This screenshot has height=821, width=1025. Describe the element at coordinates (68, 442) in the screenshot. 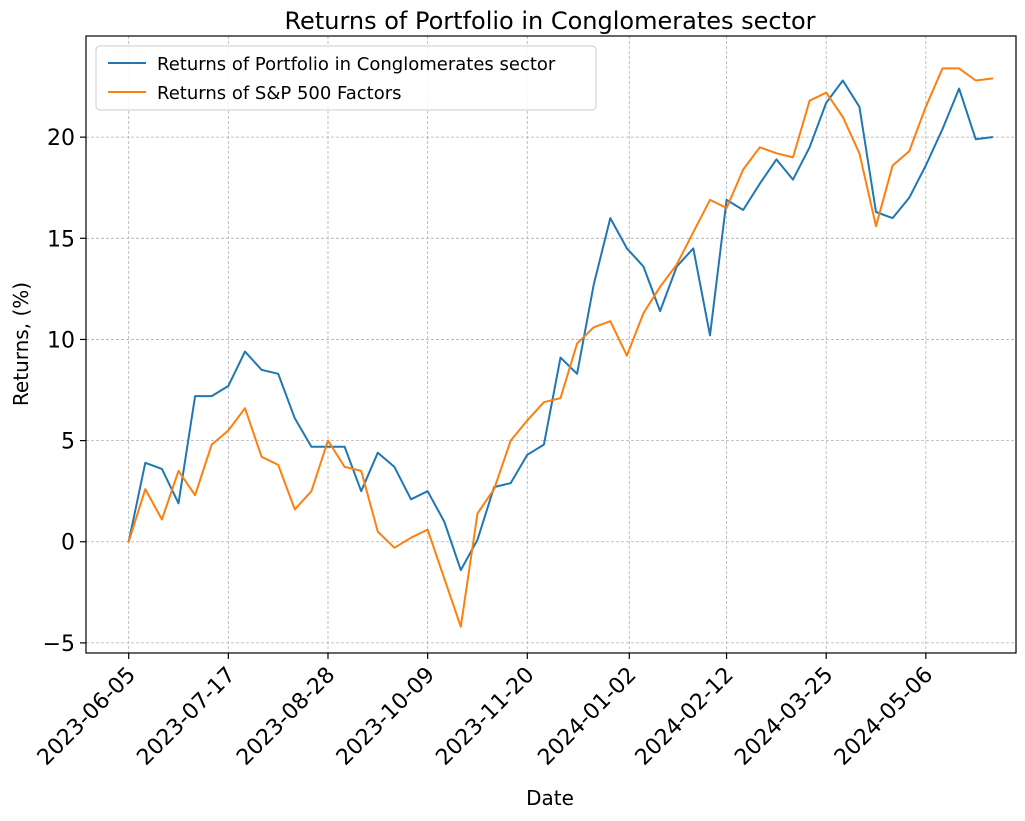

I see `y-tick-label: 5` at that location.